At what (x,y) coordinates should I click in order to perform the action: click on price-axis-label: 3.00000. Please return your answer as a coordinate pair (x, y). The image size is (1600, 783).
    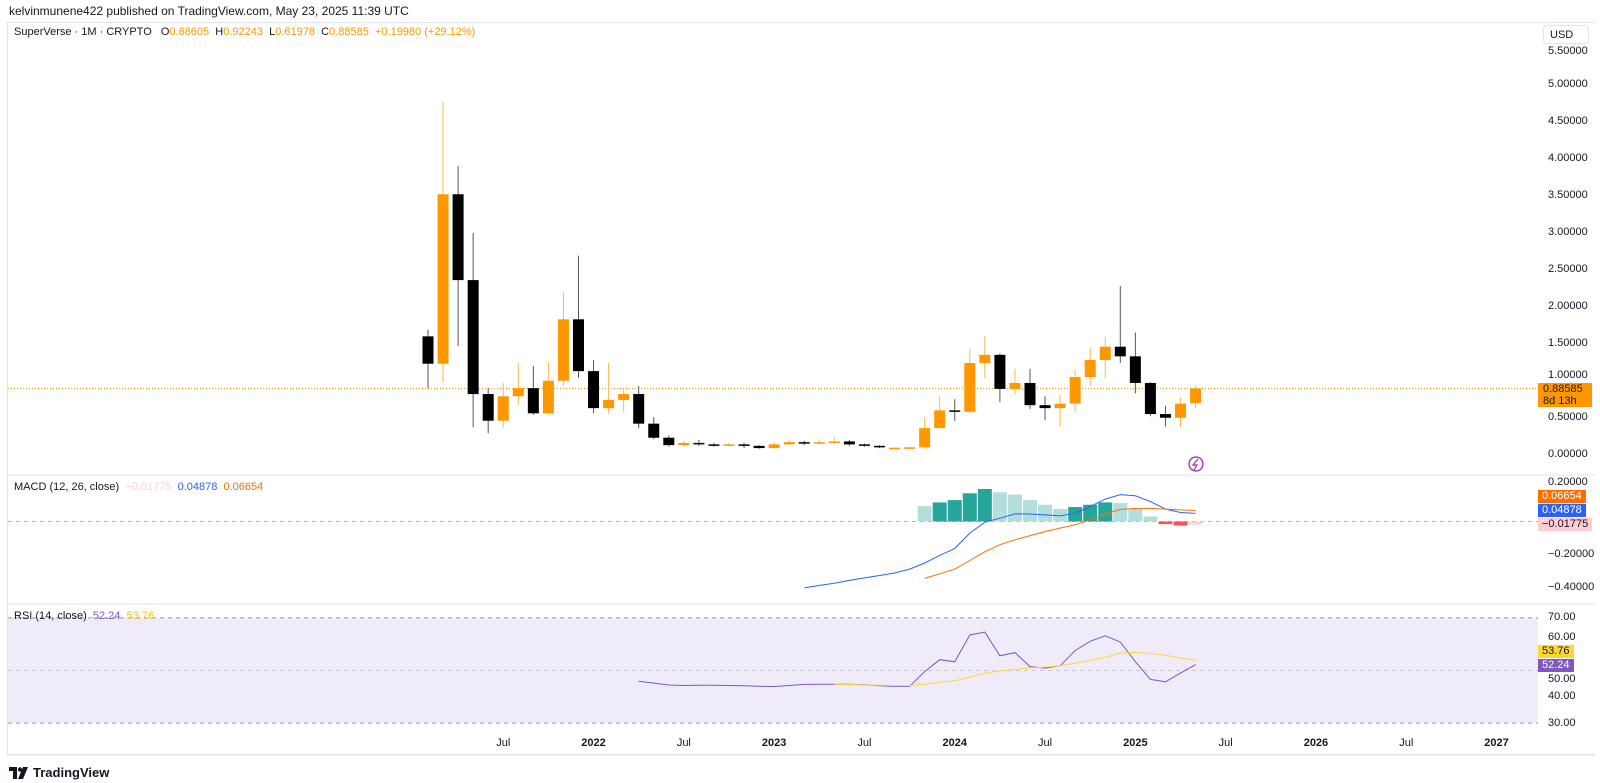
    Looking at the image, I should click on (1568, 231).